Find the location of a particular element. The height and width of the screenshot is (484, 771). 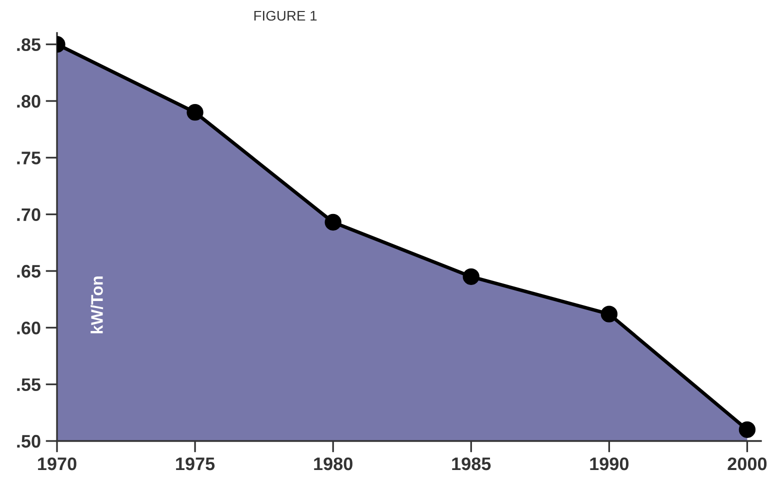

y-tick-label: .85 is located at coordinates (29, 45).